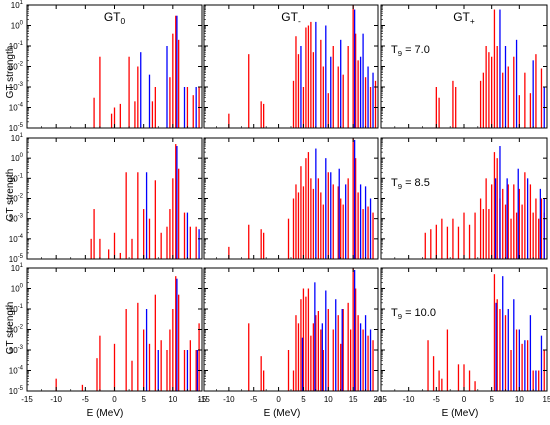  I want to click on panel-r3-c3: -15 -10 -5 0 5 10 15 T9 = 10.0, so click(462, 335).